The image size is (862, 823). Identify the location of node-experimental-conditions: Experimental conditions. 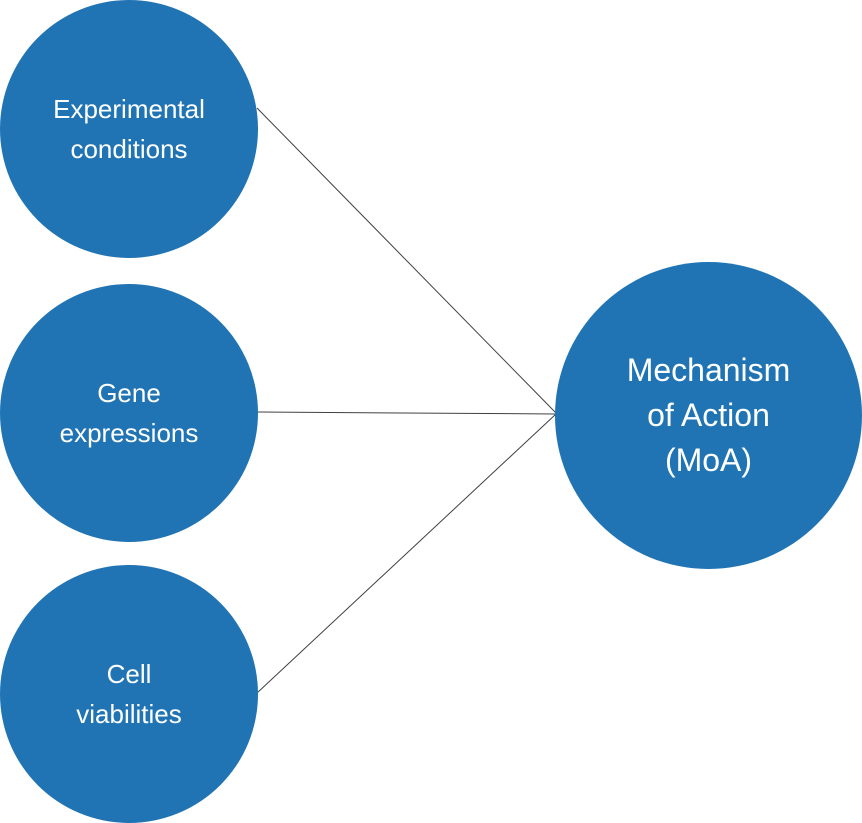
(129, 129).